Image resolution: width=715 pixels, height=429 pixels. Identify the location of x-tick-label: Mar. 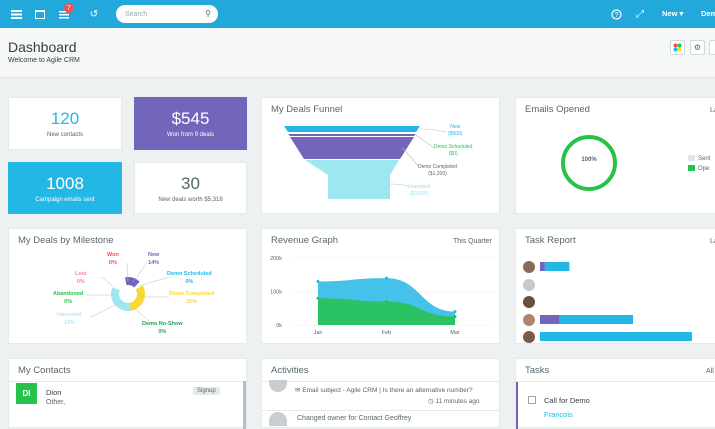
(455, 333).